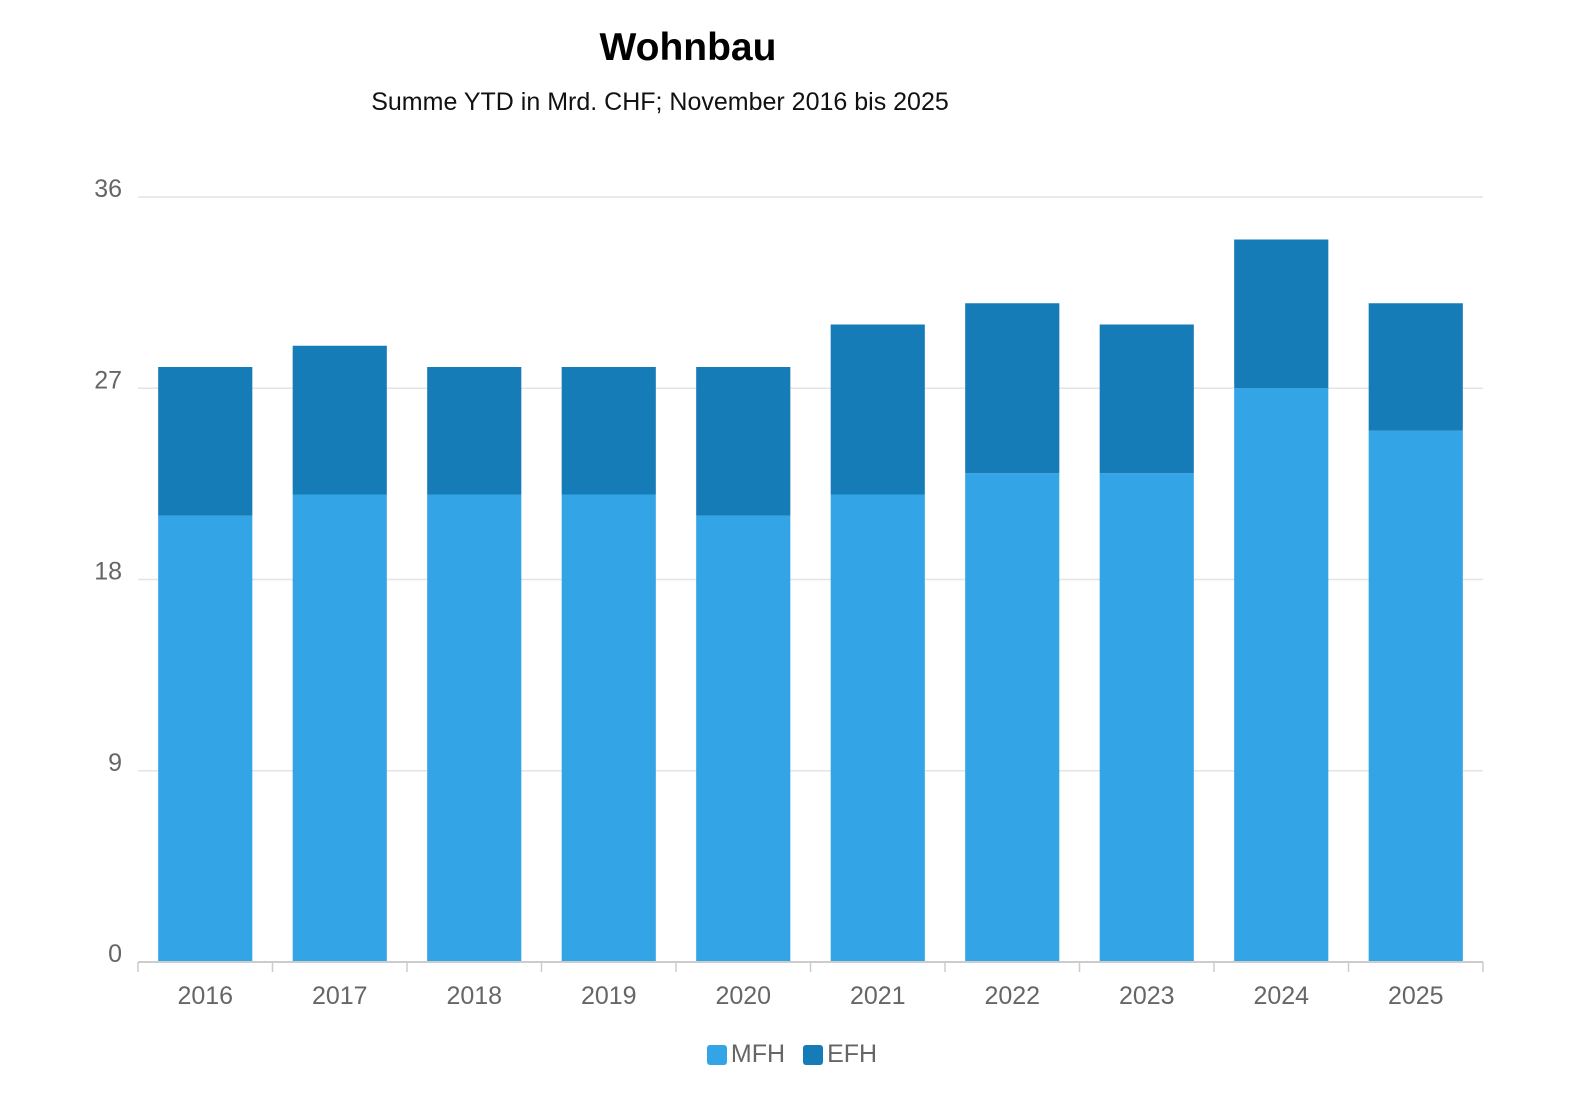 This screenshot has height=1096, width=1584. What do you see at coordinates (205, 441) in the screenshot?
I see `bar-efh-2016` at bounding box center [205, 441].